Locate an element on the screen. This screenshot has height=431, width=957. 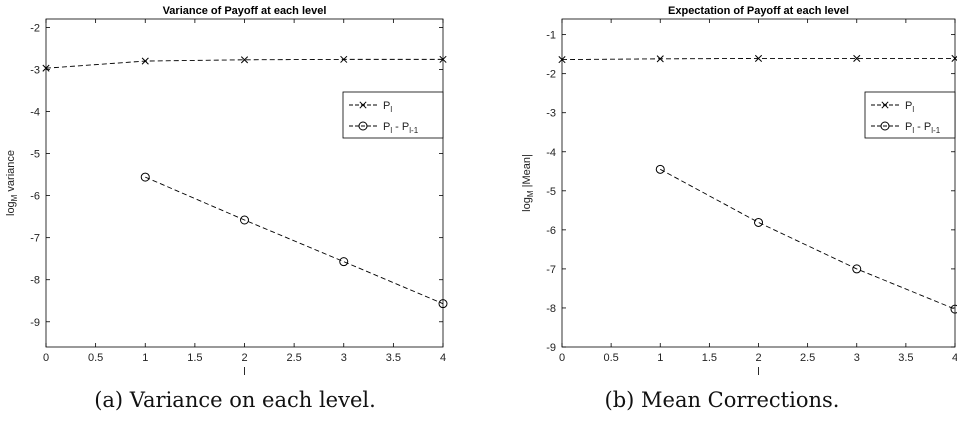
caption-a: (a) Variance on each level. is located at coordinates (235, 400).